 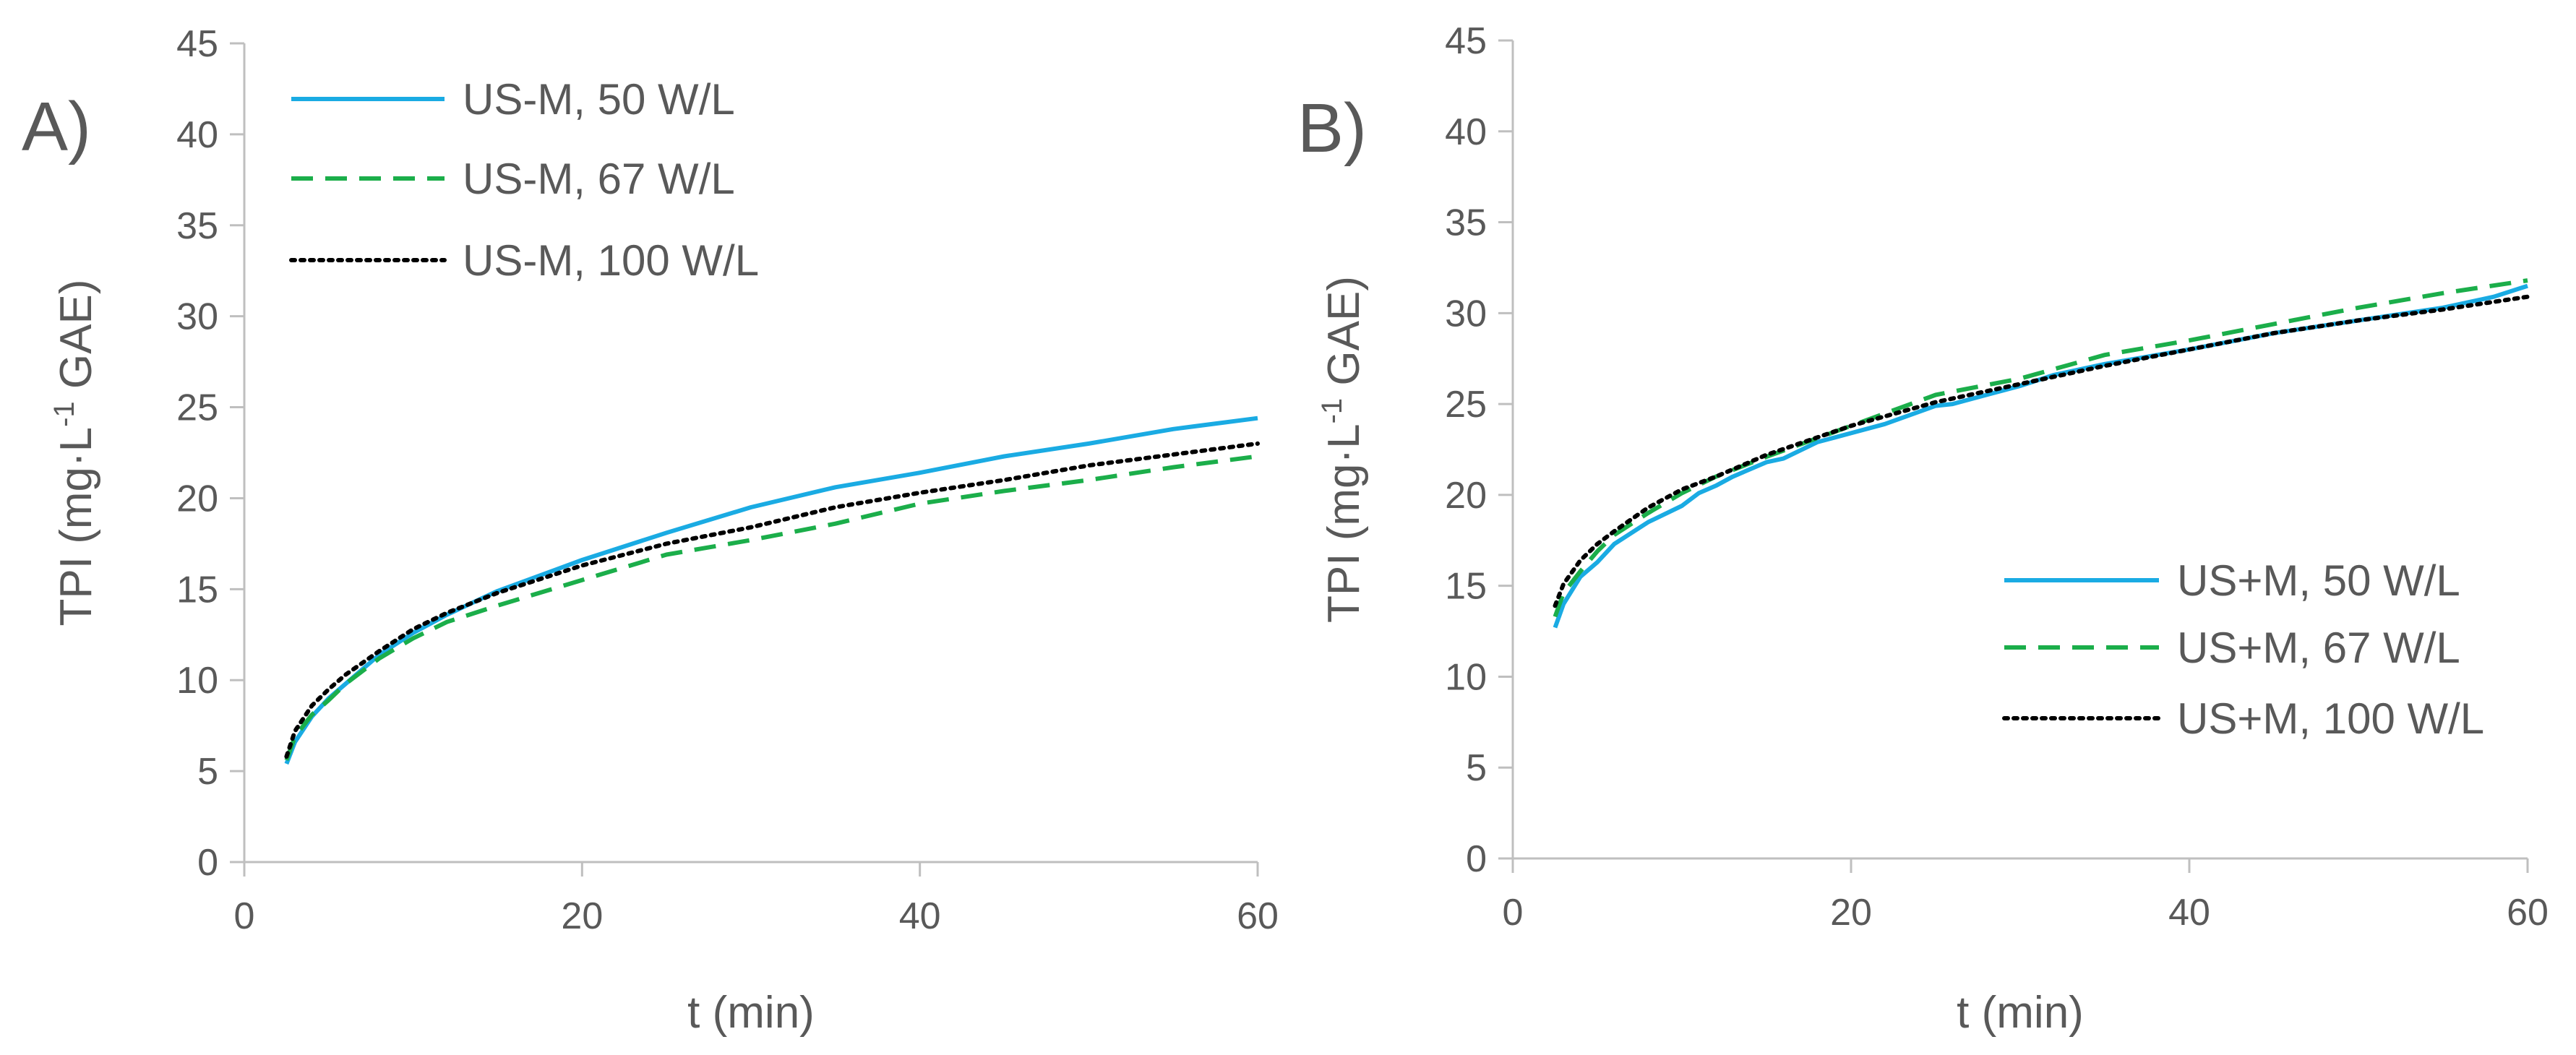 I want to click on legend-label-3: US+M, 100 W/L, so click(x=2331, y=718).